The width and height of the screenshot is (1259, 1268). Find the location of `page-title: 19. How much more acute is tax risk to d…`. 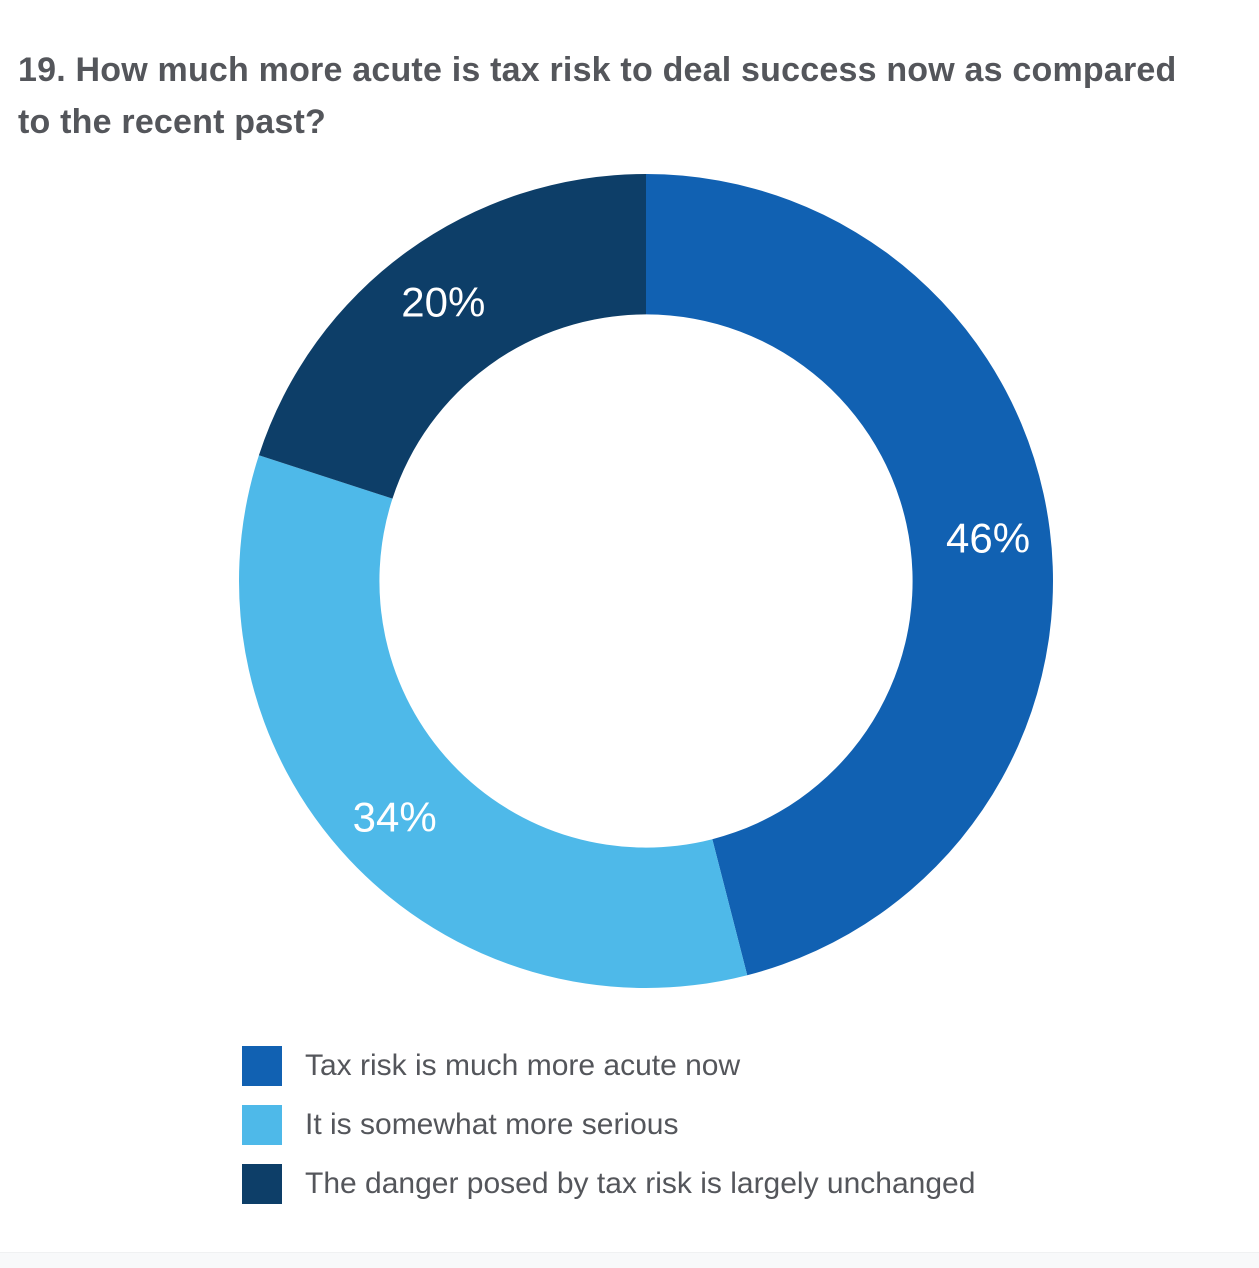

page-title: 19. How much more acute is tax risk to d… is located at coordinates (597, 96).